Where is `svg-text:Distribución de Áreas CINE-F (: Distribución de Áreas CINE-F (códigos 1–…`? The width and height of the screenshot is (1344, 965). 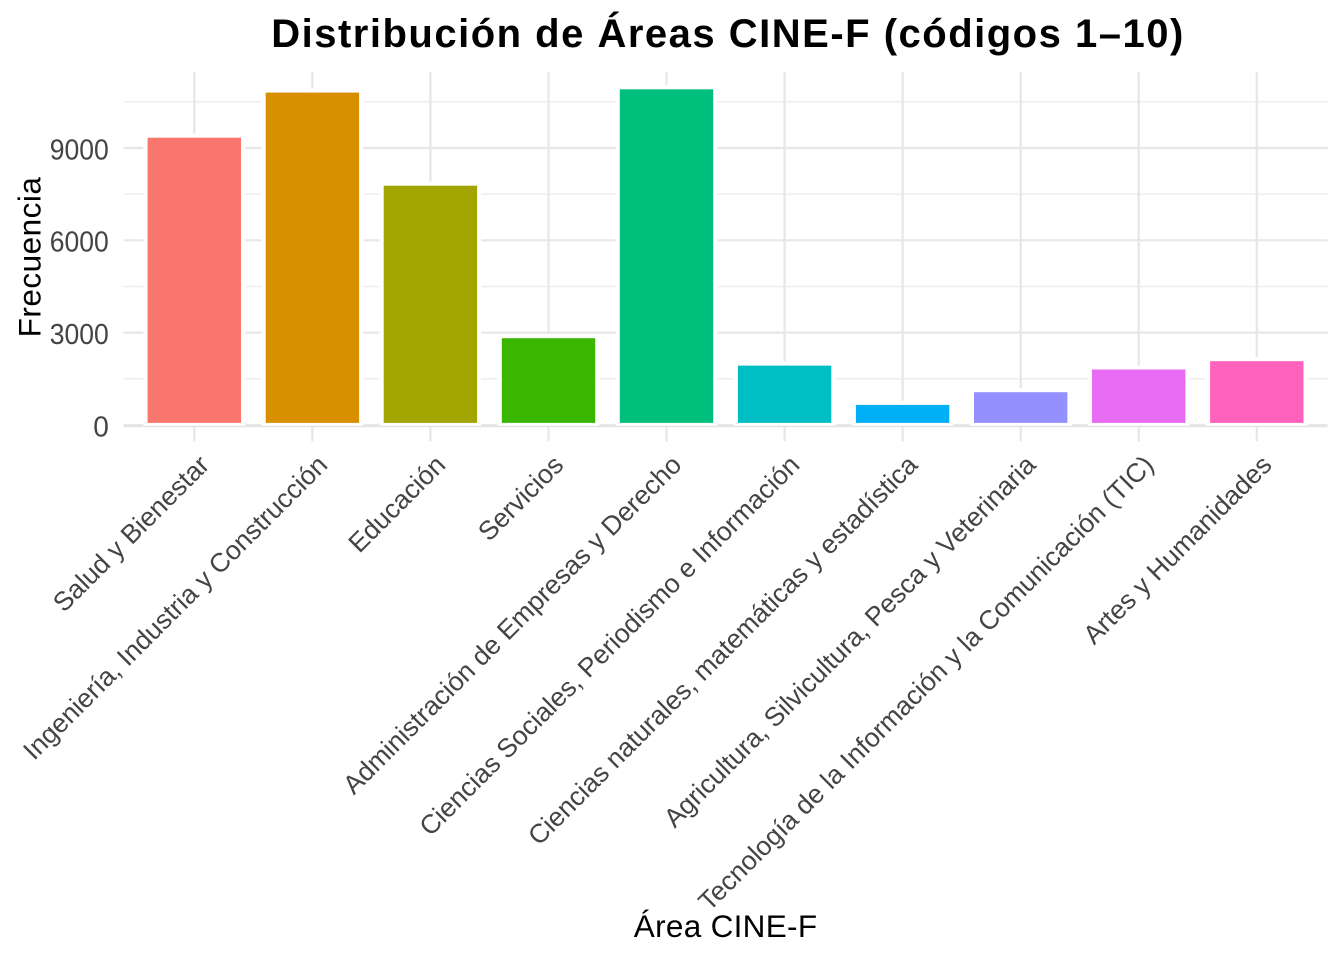
svg-text:Distribución de Áreas CINE-F (: Distribución de Áreas CINE-F (códigos 1–… is located at coordinates (728, 33).